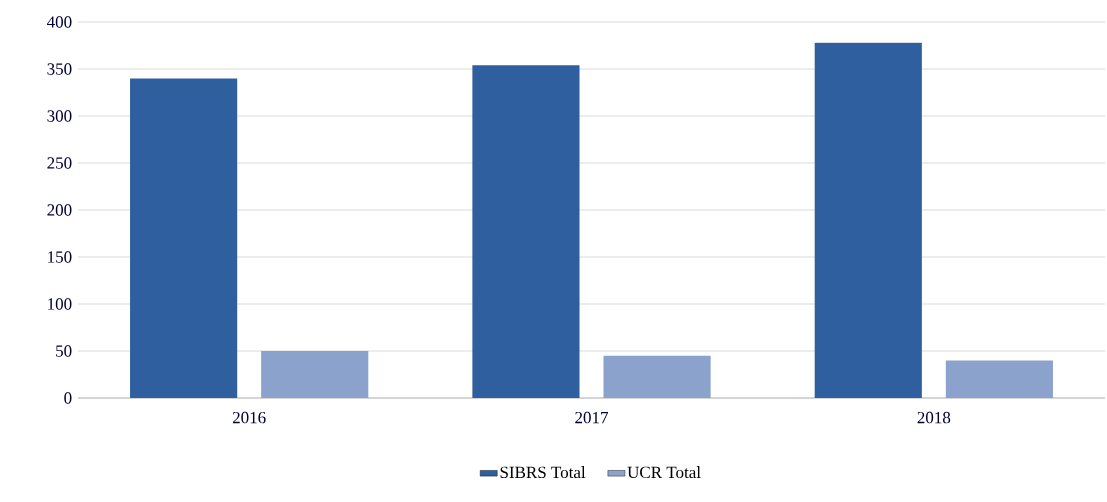 The width and height of the screenshot is (1107, 502). I want to click on x-tick-label: 2018, so click(934, 417).